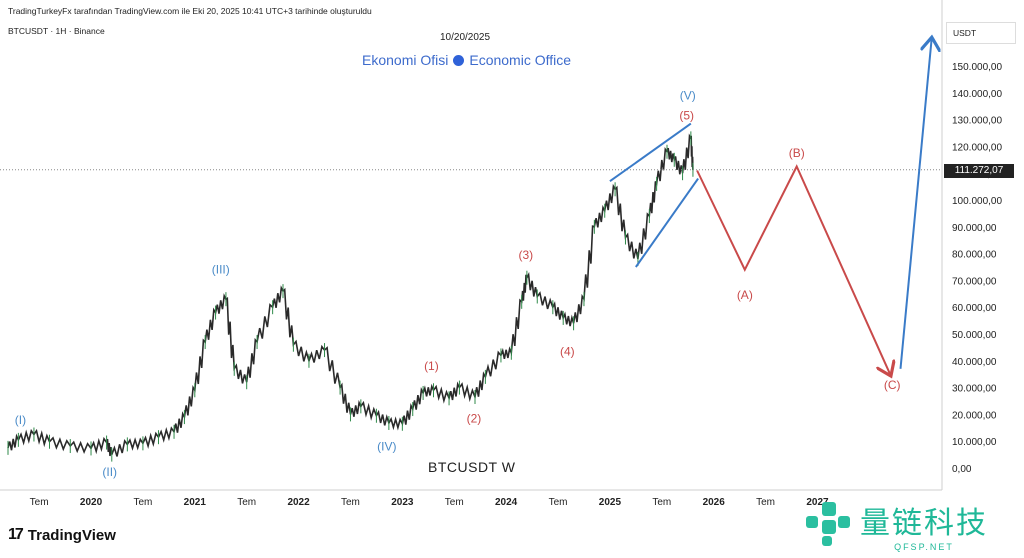 Image resolution: width=1024 pixels, height=558 pixels. Describe the element at coordinates (20, 420) in the screenshot. I see `wave-label: (I)` at that location.